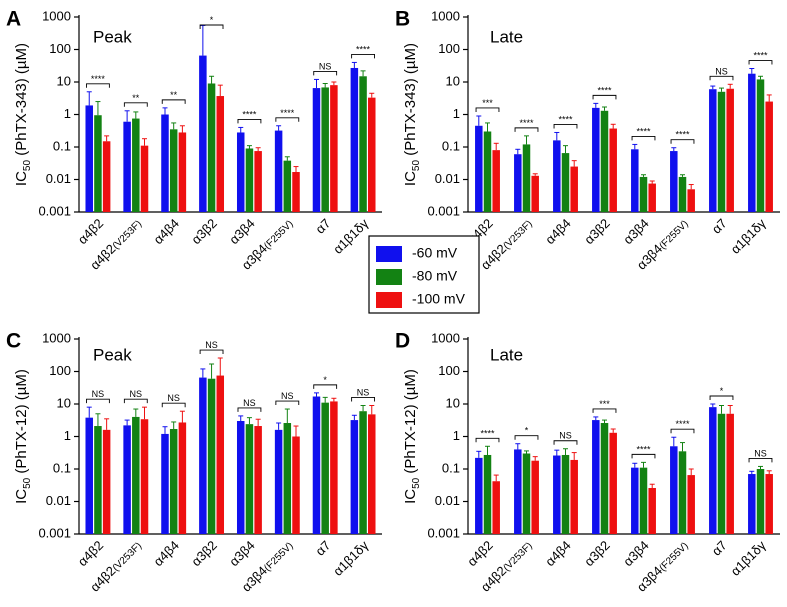 The width and height of the screenshot is (787, 607). What do you see at coordinates (62, 467) in the screenshot?
I see `y-tick-label: 0.1` at bounding box center [62, 467].